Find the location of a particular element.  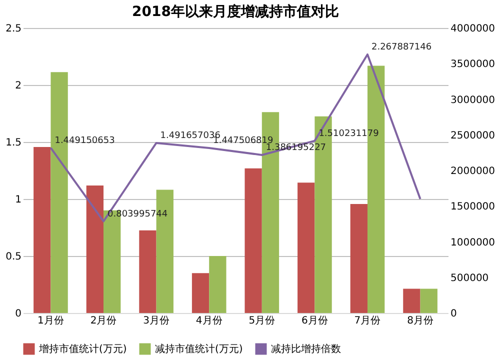

y2-tick-label: 3000000 is located at coordinates (473, 100).